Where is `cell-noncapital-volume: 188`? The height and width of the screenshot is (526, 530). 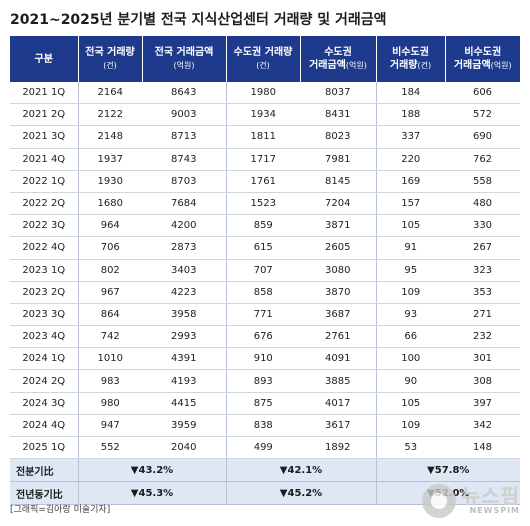
cell-noncapital-volume: 188 is located at coordinates (410, 115).